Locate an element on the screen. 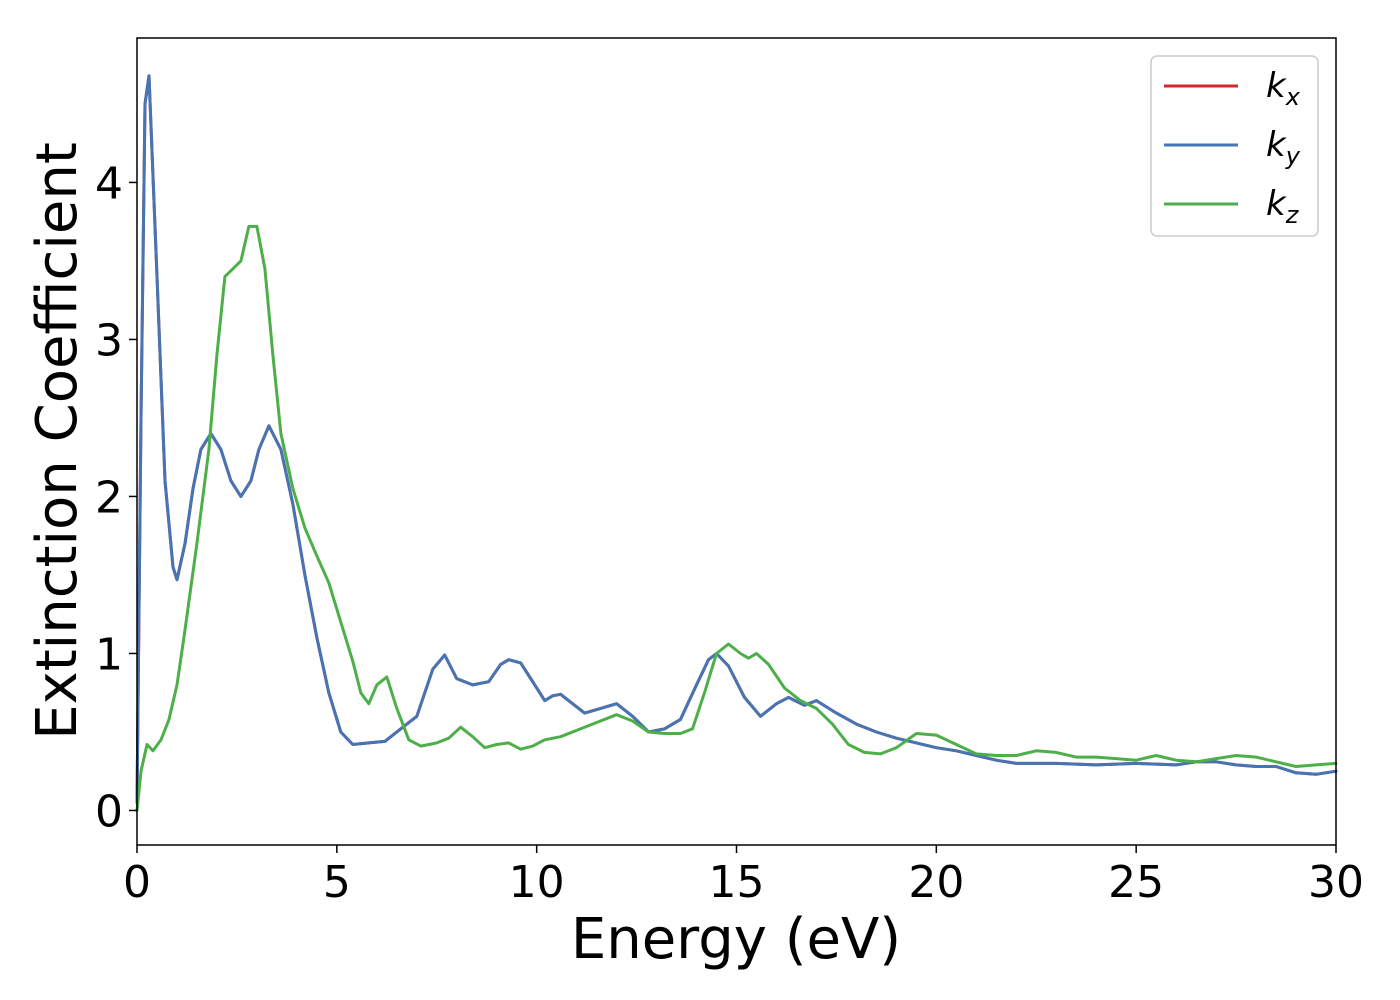 The width and height of the screenshot is (1400, 1000). x-axis-title: Energy (eV) is located at coordinates (736, 939).